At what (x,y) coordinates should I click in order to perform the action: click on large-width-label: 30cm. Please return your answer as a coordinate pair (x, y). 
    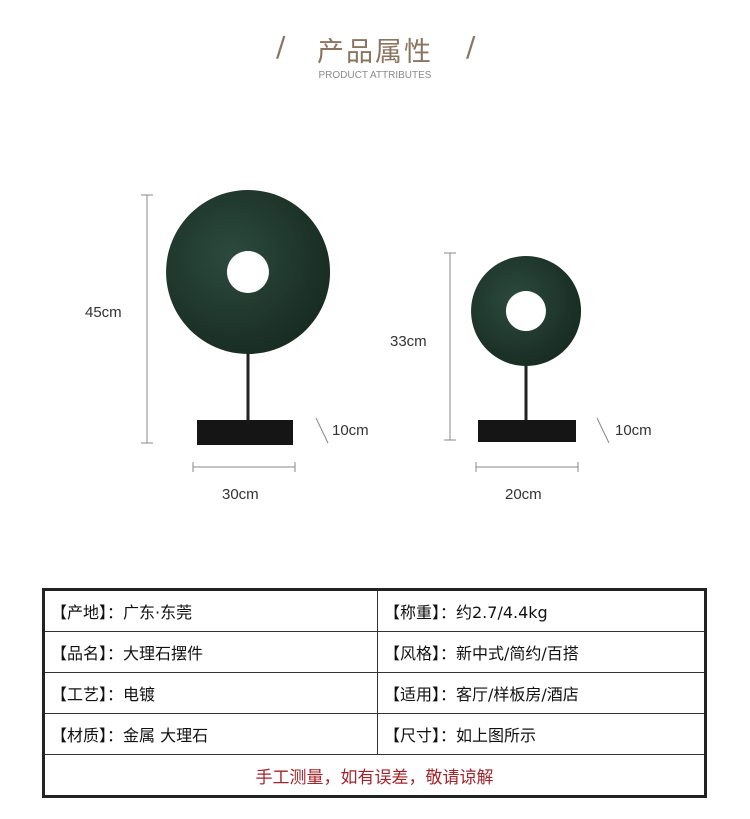
    Looking at the image, I should click on (240, 494).